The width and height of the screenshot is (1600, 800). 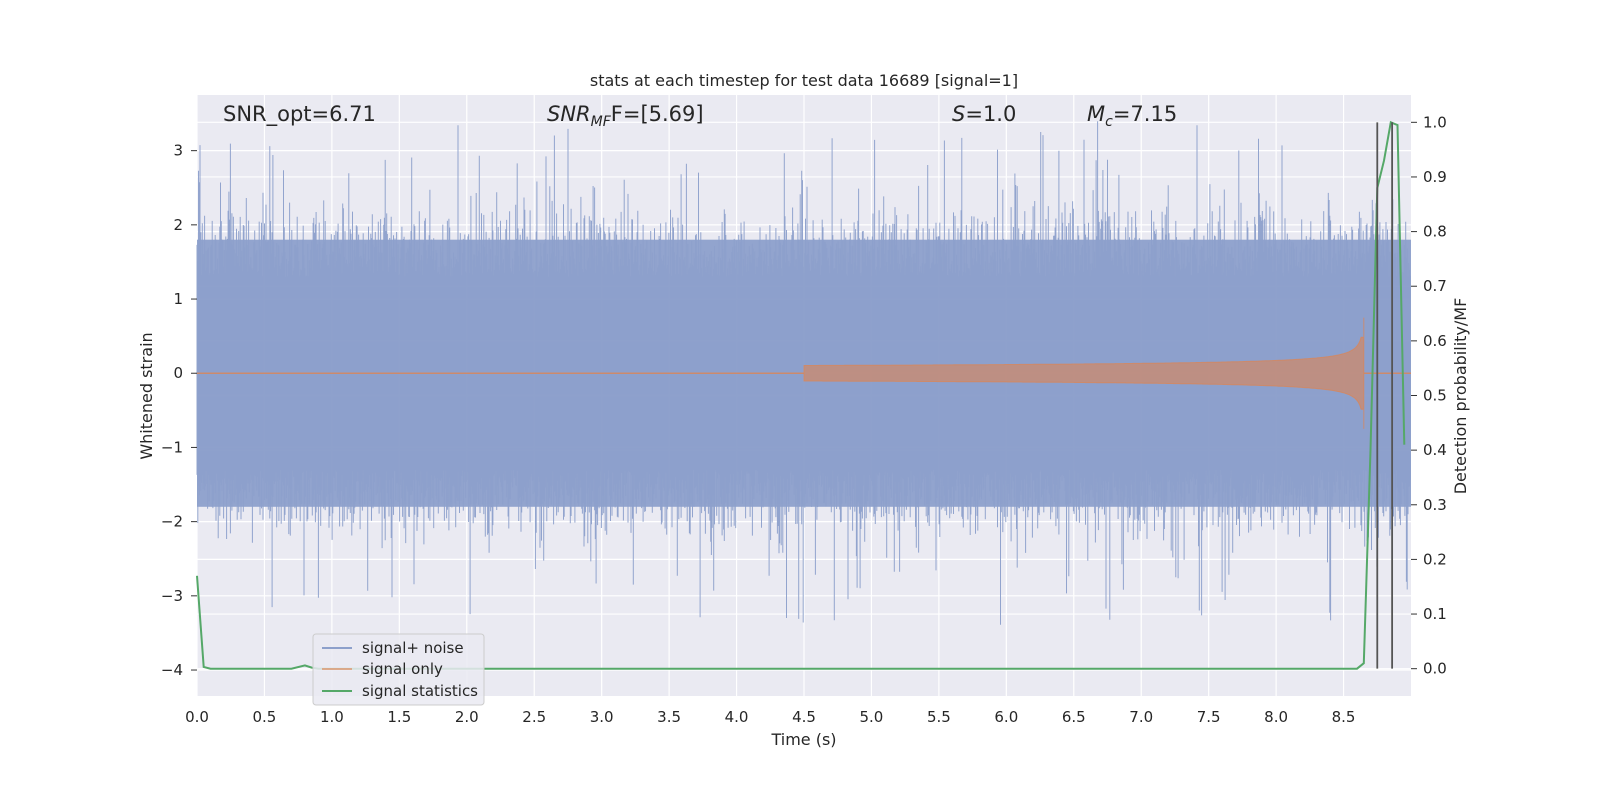 I want to click on x-tick-7: 3.5, so click(x=669, y=717).